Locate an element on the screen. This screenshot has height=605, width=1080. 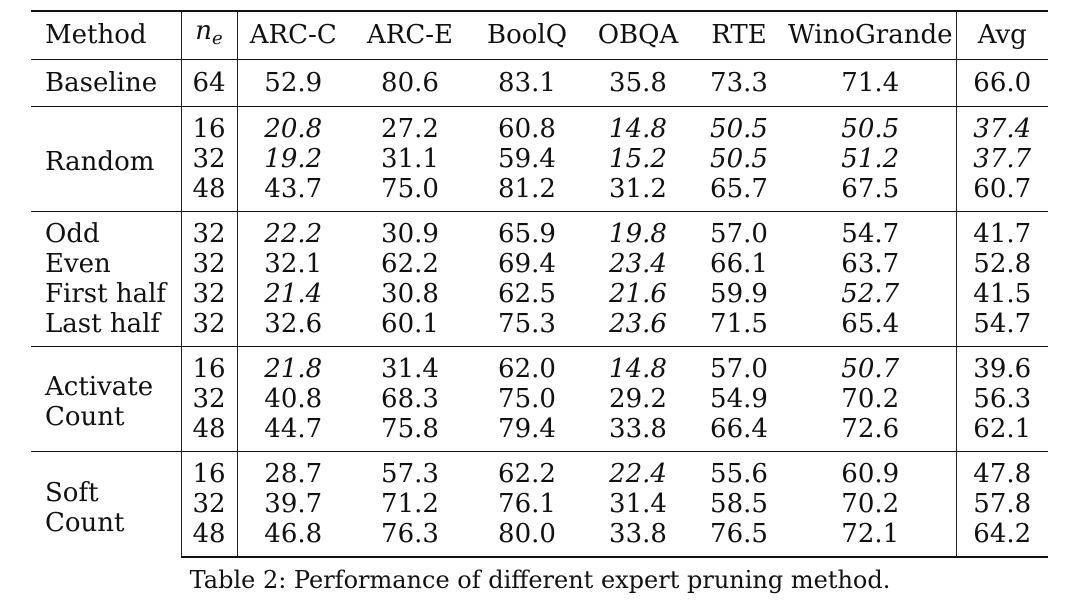
table-row: 48 43.7 75.0 81.2 31.2 65.7 67.5 60.7 is located at coordinates (539, 192).